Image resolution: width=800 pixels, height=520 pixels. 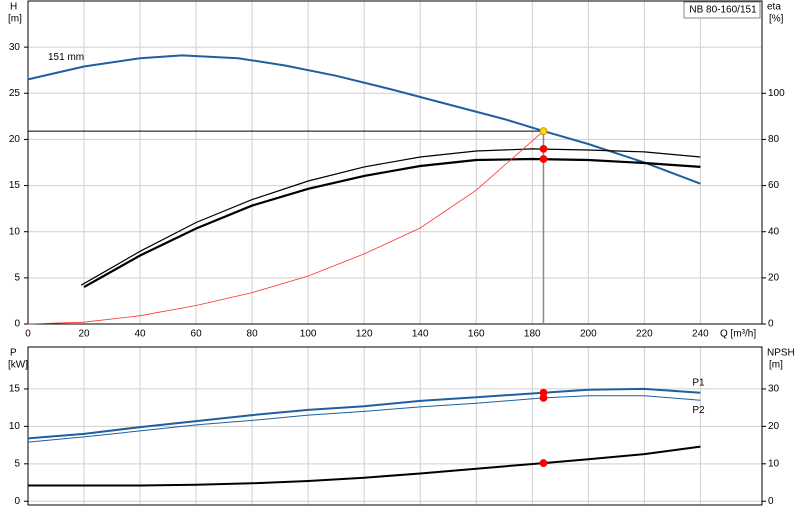 What do you see at coordinates (776, 93) in the screenshot?
I see `y2-tick-label: 100` at bounding box center [776, 93].